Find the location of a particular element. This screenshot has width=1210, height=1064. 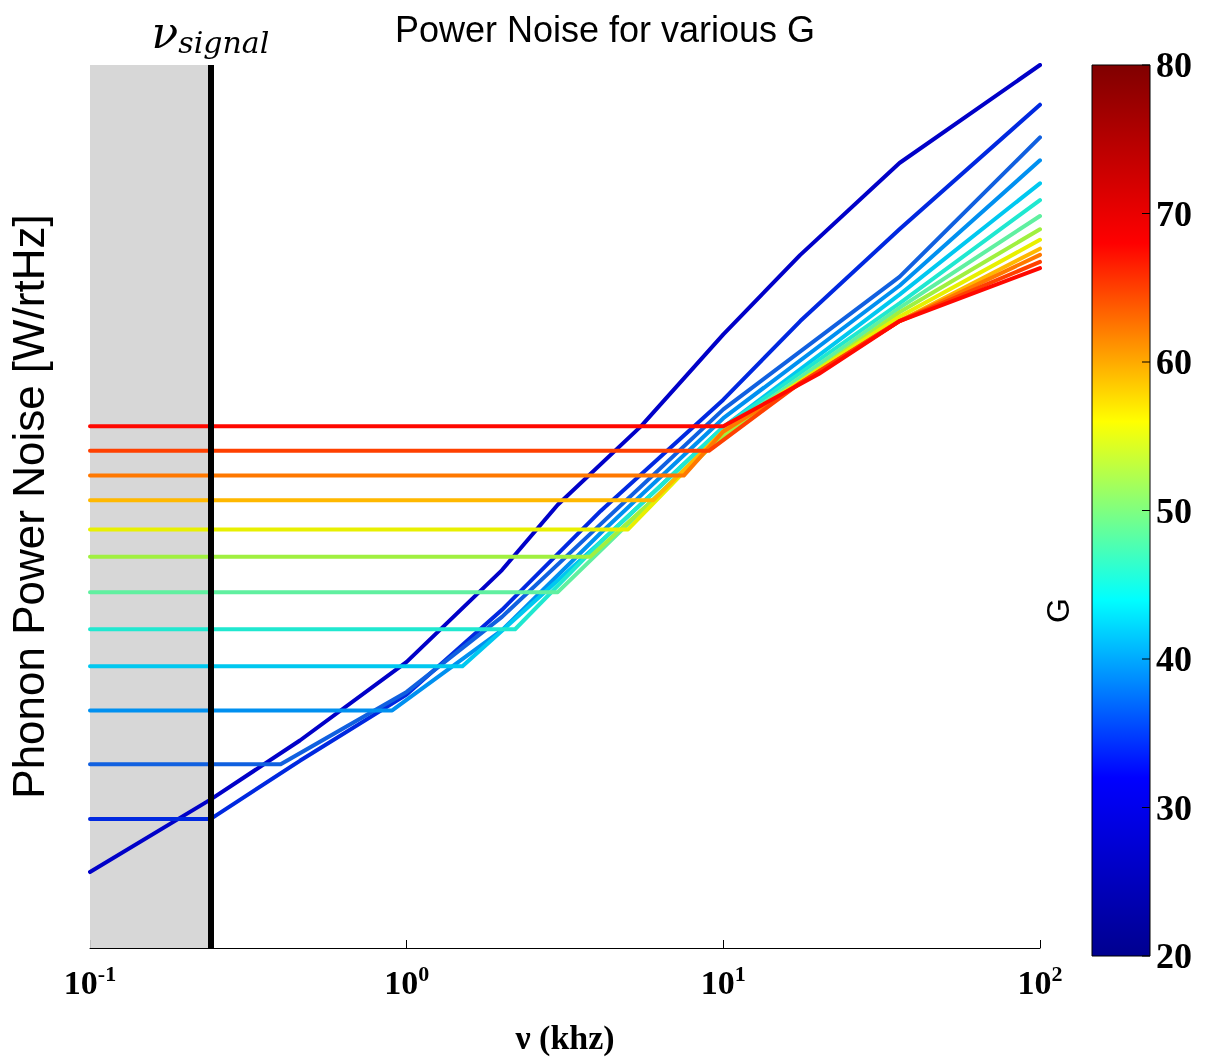

color-bar-label: 70 is located at coordinates (1174, 213).